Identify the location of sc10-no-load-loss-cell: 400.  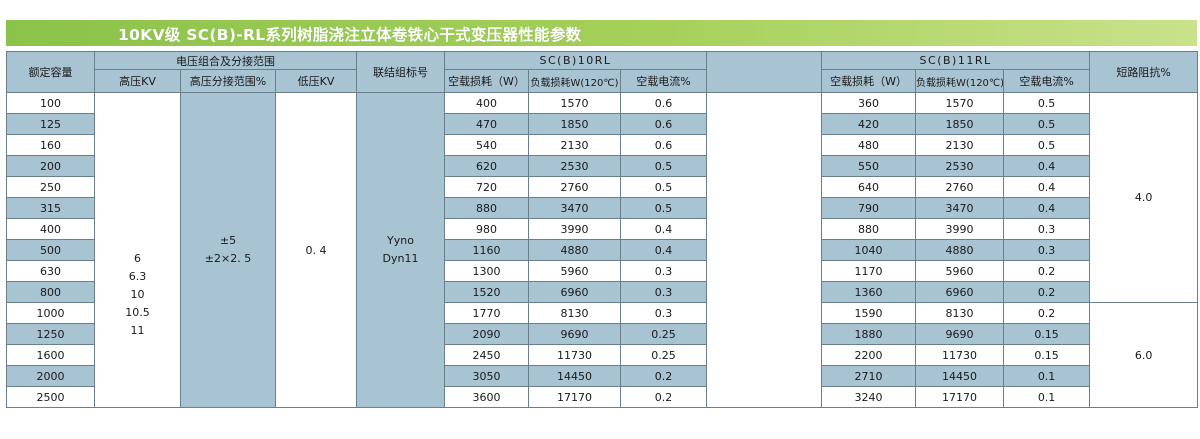
(487, 103).